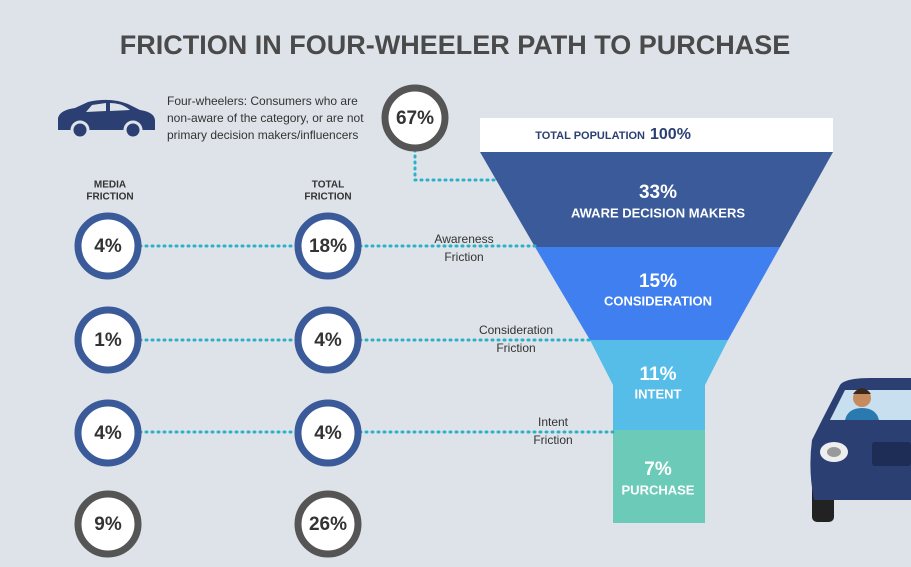 This screenshot has width=911, height=567. Describe the element at coordinates (110, 185) in the screenshot. I see `header: MEDIA` at that location.